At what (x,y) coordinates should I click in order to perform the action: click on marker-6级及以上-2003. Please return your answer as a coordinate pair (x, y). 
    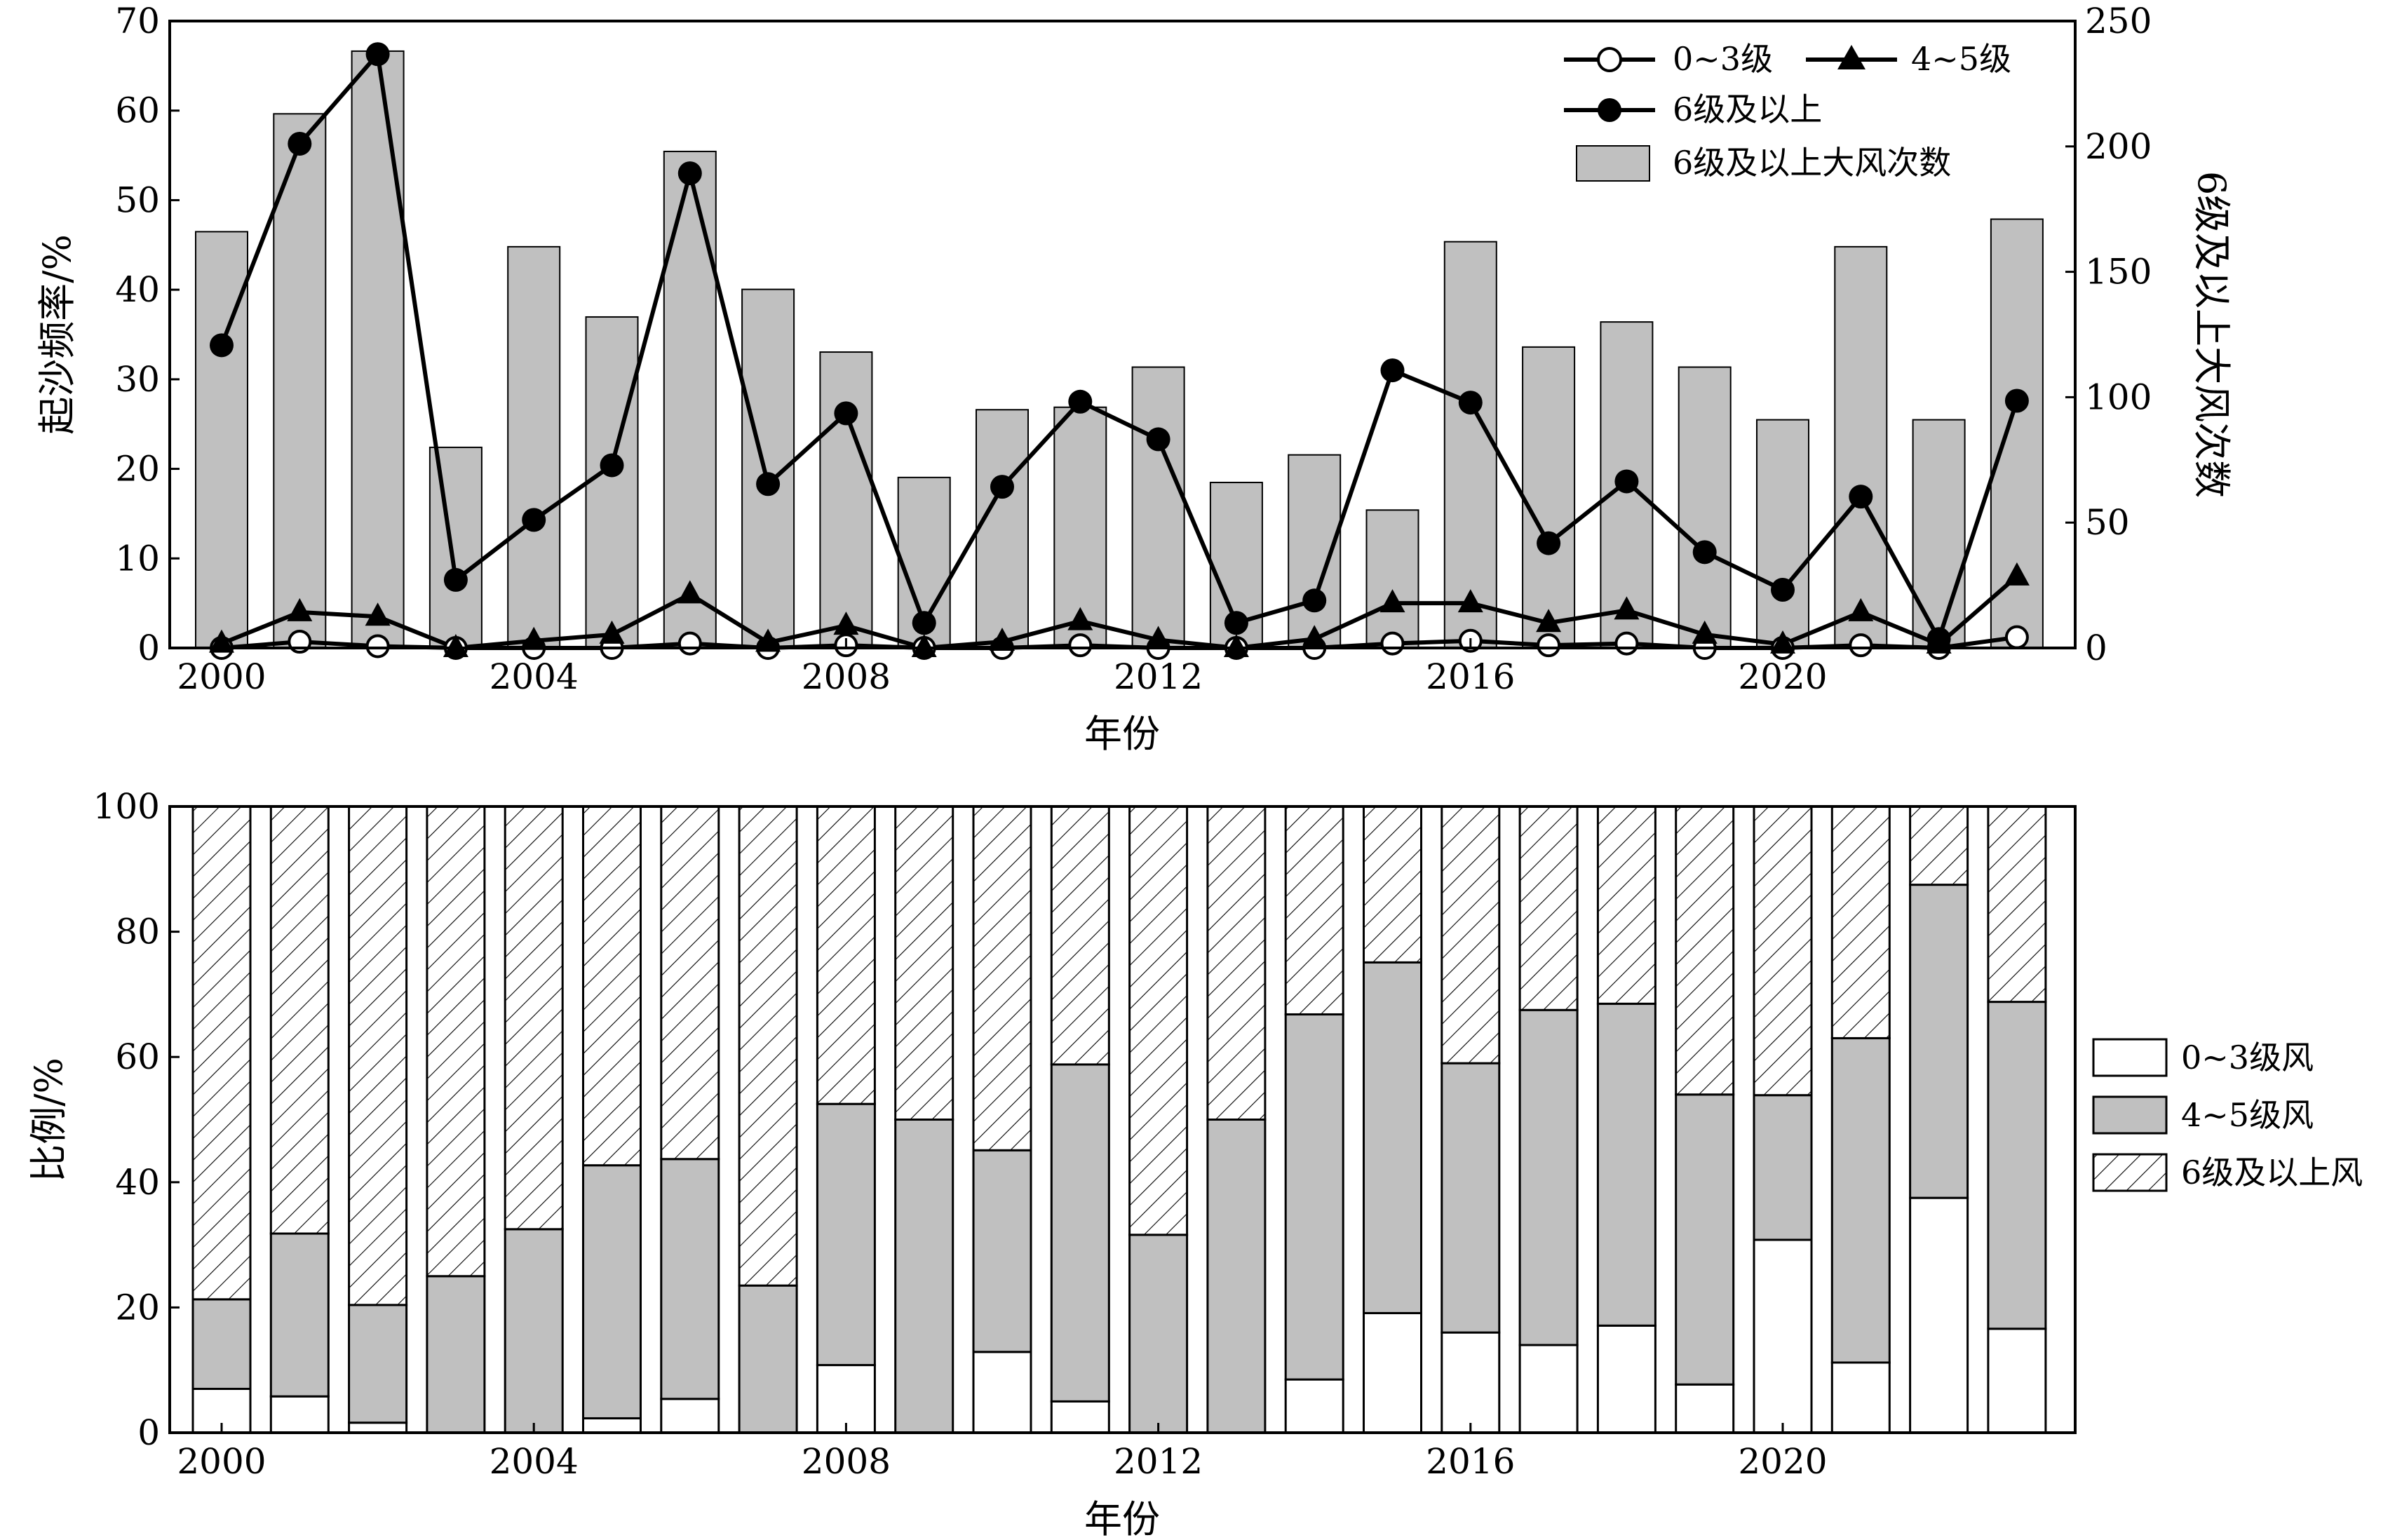
    Looking at the image, I should click on (456, 579).